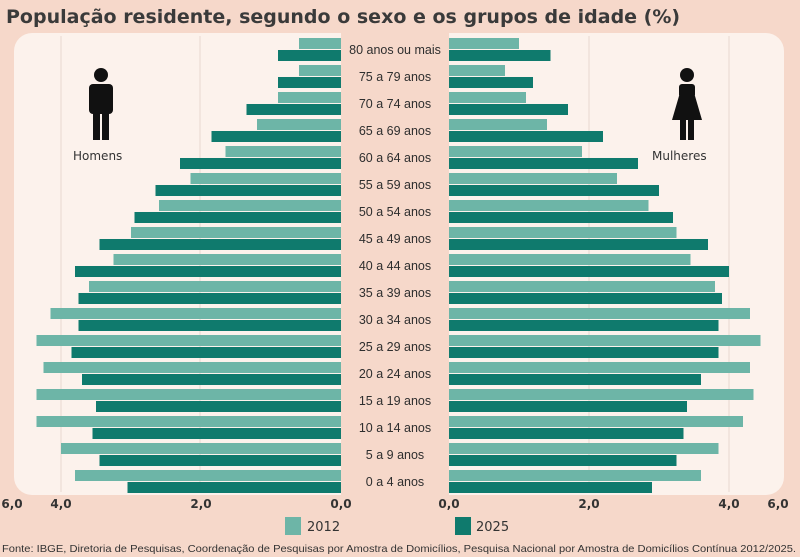  Describe the element at coordinates (395, 293) in the screenshot. I see `age-group-label: 35 a 39 anos` at that location.